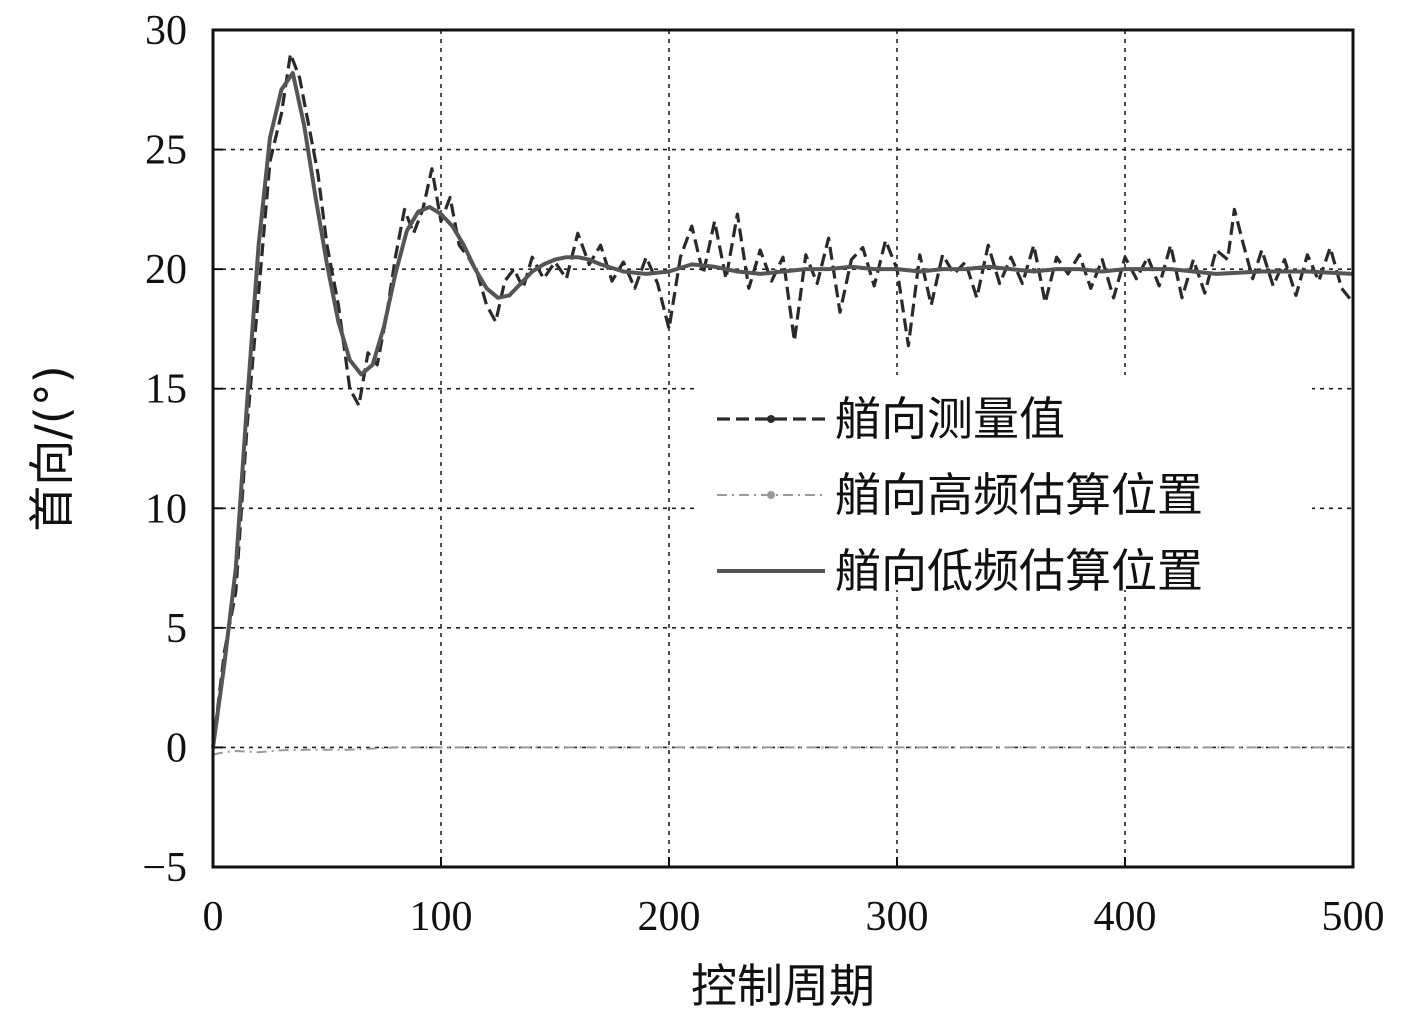 The height and width of the screenshot is (1013, 1417). I want to click on y-tick-label: 0, so click(176, 748).